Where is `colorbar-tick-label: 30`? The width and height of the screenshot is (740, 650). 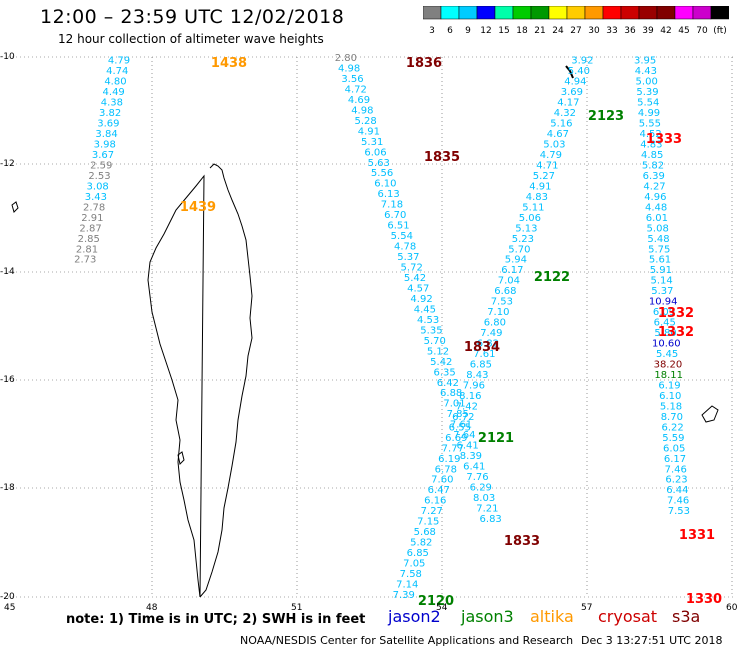 colorbar-tick-label: 30 is located at coordinates (594, 31).